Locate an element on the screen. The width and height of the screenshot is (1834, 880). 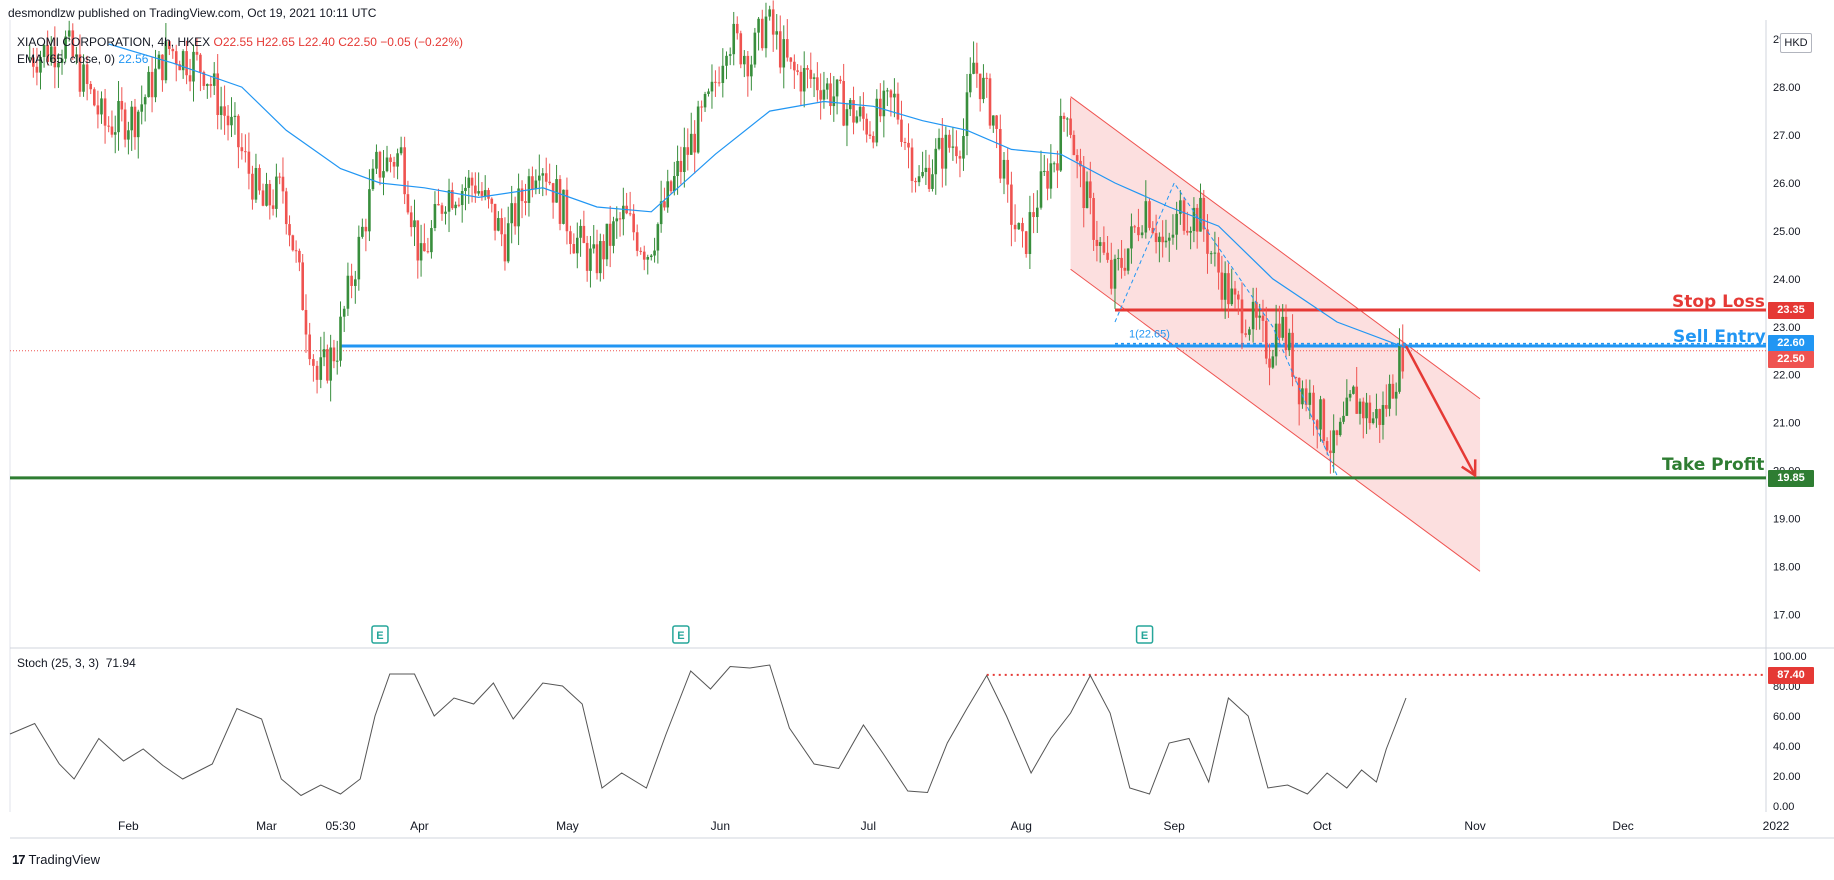
symbol-title: XIAOMI CORPORATION, 4h, HKEX is located at coordinates (114, 42).